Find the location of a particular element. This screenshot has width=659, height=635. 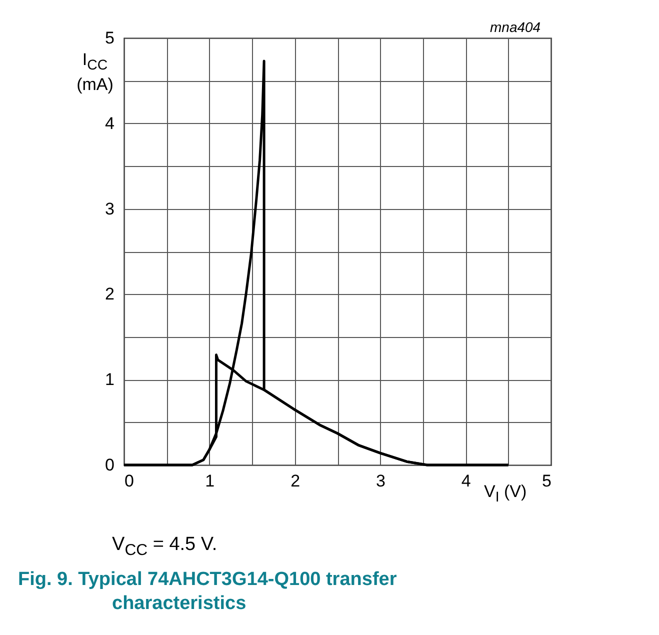

text: Fig. 9. Typical 74AHCT3G14-Q100 transfer characteristics is located at coordinates (208, 592).